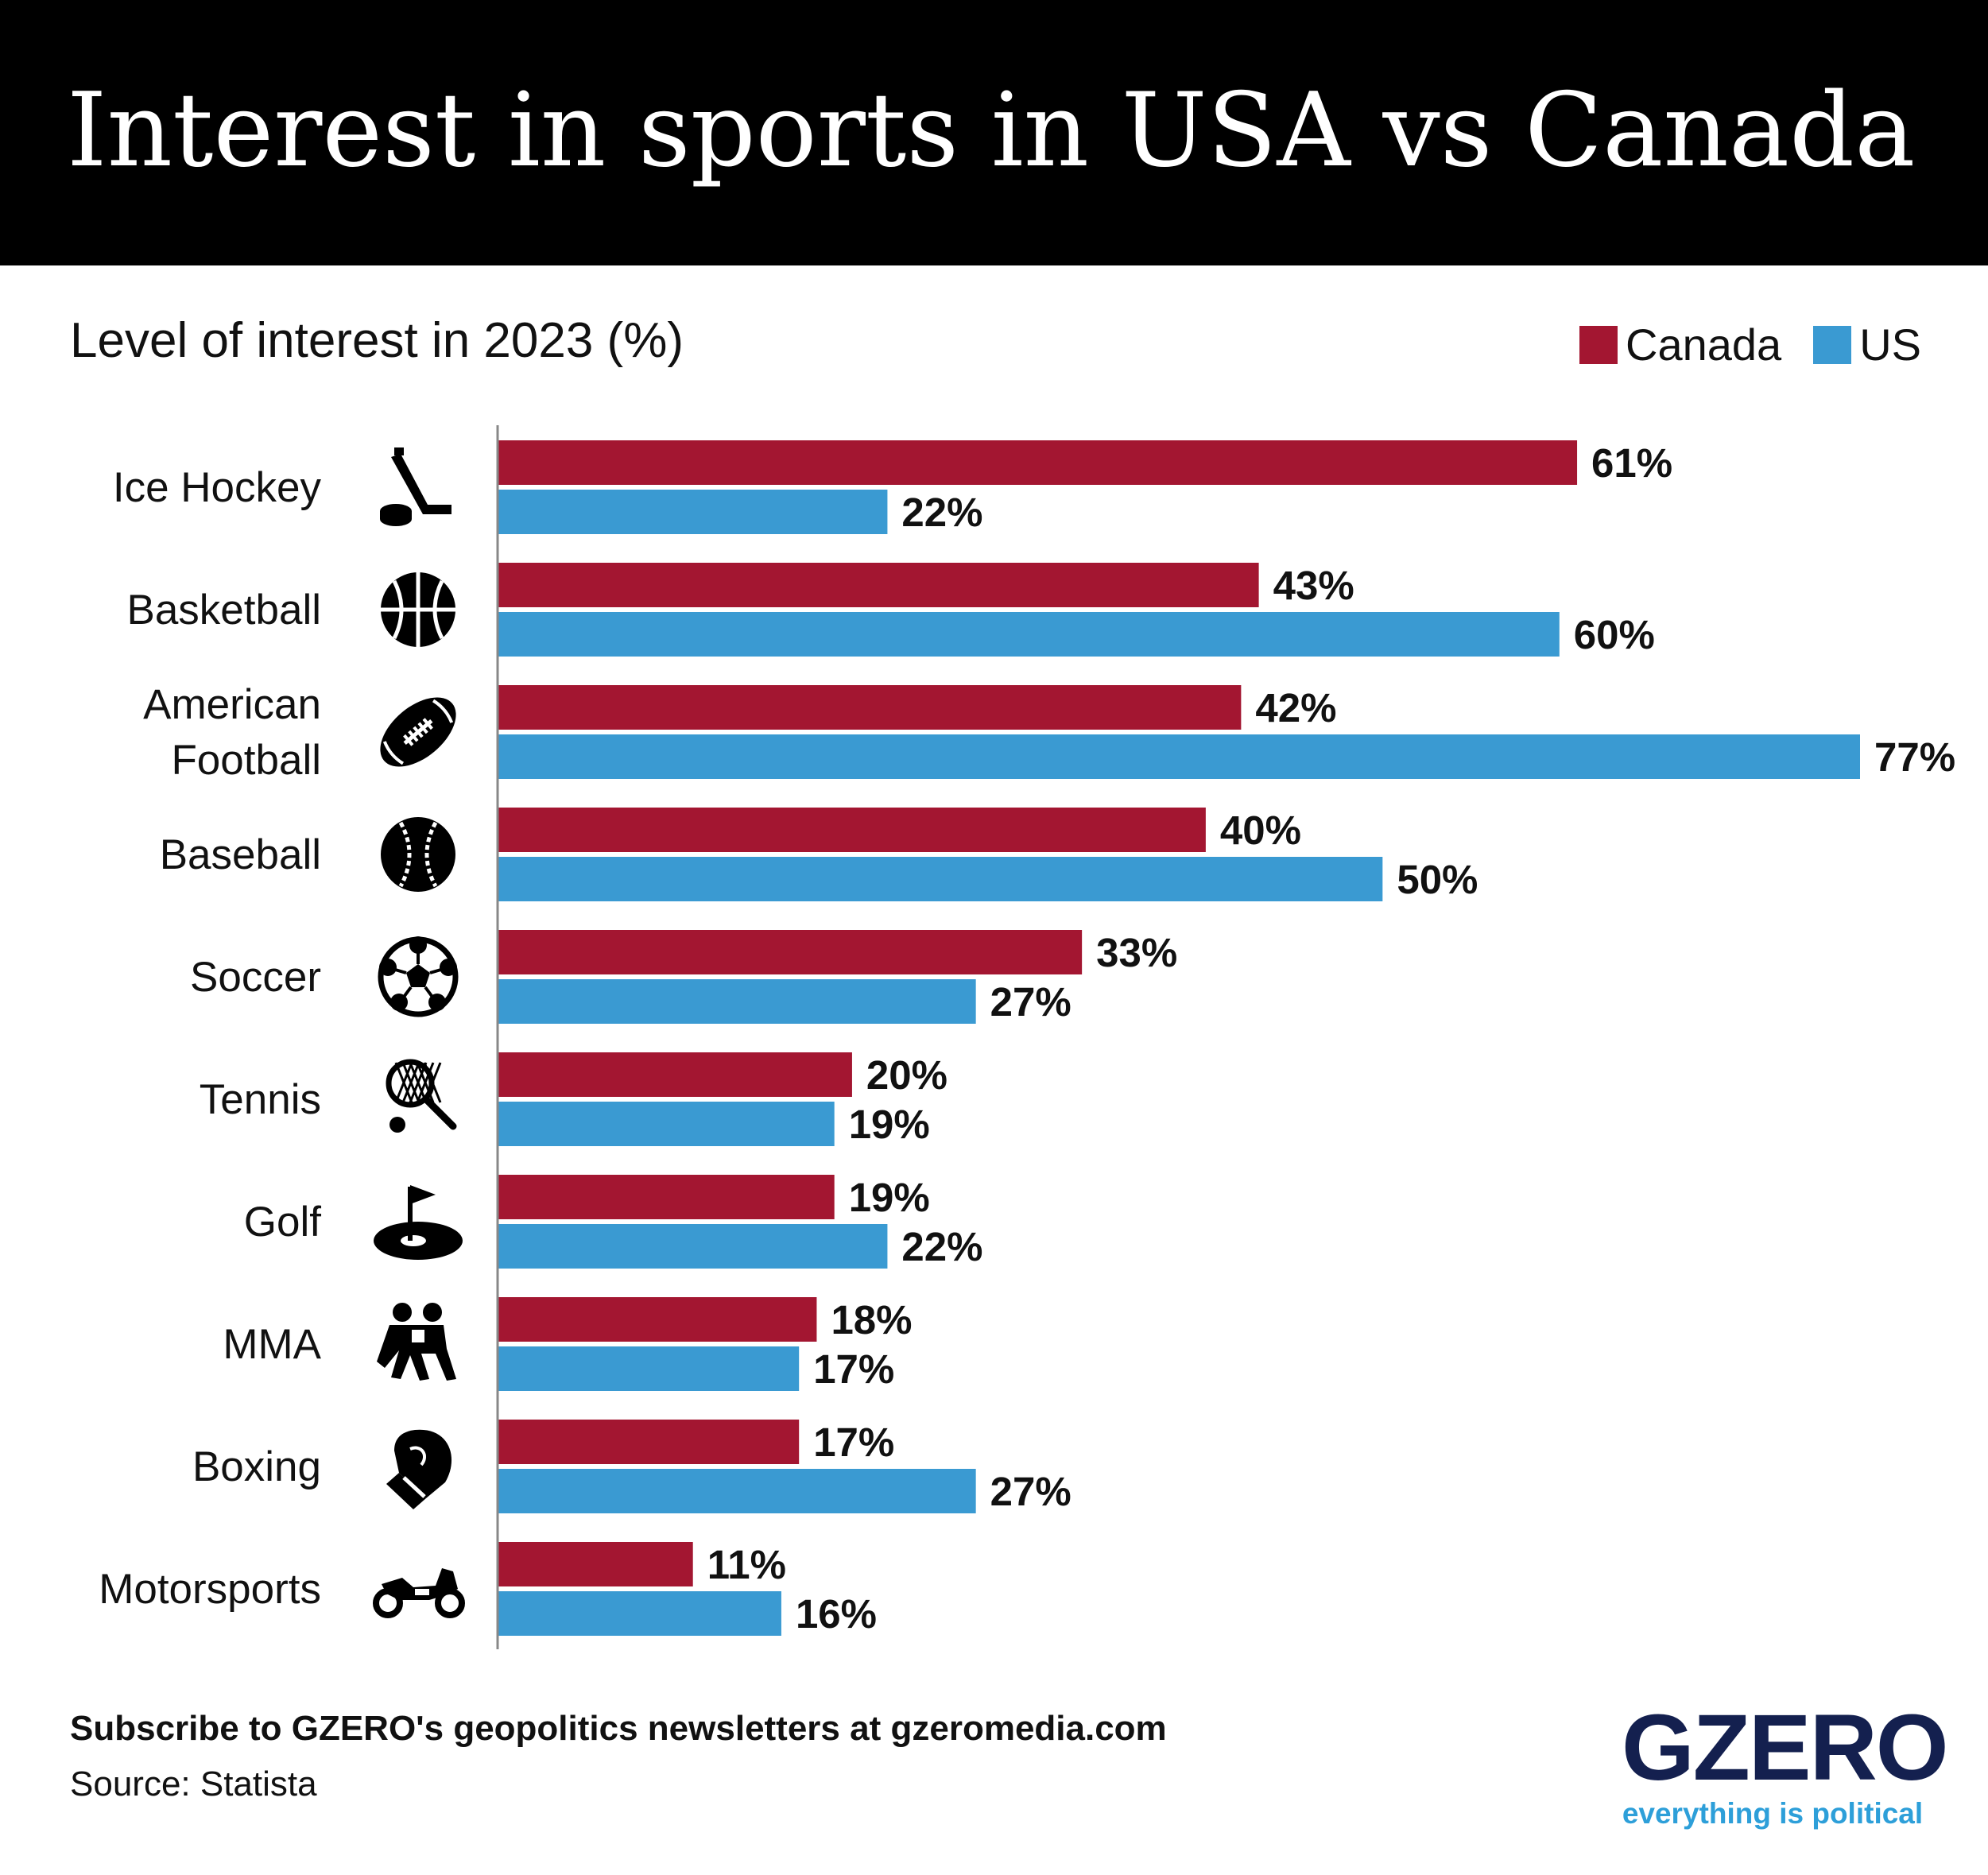 The width and height of the screenshot is (1988, 1875). What do you see at coordinates (210, 1589) in the screenshot?
I see `category-label: Motorsports` at bounding box center [210, 1589].